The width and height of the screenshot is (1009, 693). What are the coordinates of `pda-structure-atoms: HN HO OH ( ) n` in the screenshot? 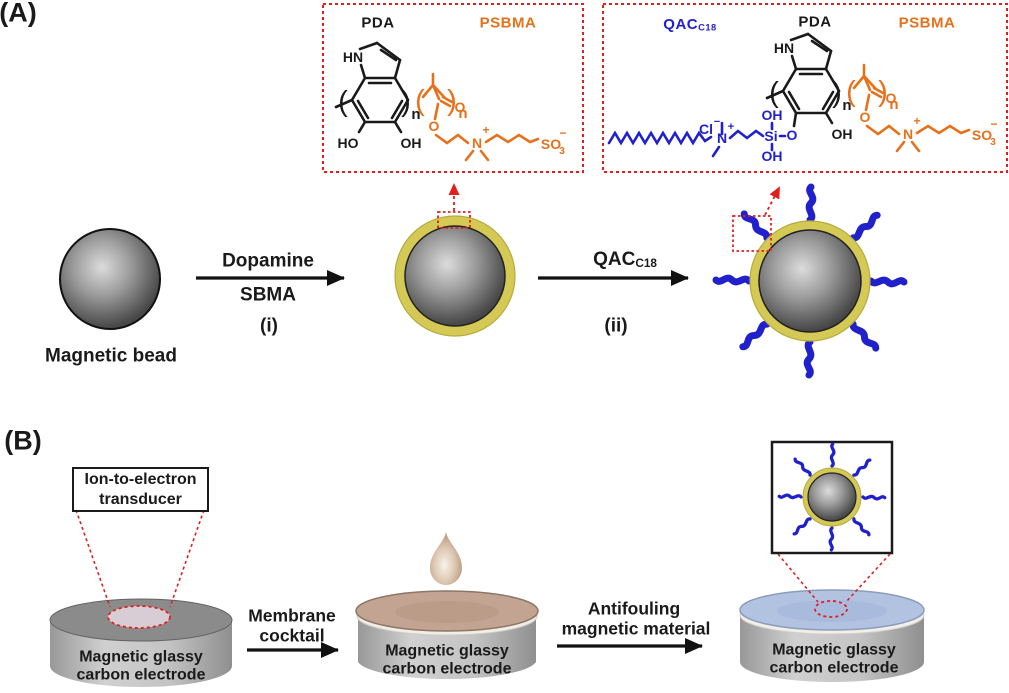 It's located at (380, 100).